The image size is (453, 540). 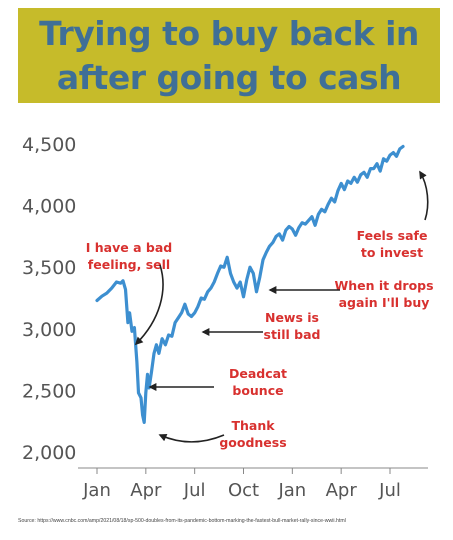 I want to click on annotation-text: Feels safe, so click(x=392, y=235).